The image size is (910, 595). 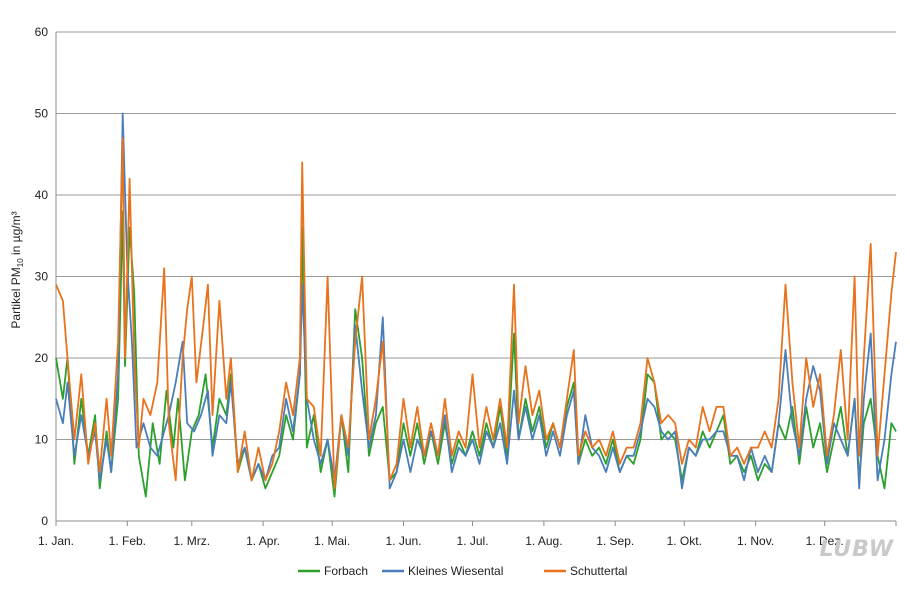 What do you see at coordinates (263, 541) in the screenshot?
I see `x-tick-label: 1. Apr.` at bounding box center [263, 541].